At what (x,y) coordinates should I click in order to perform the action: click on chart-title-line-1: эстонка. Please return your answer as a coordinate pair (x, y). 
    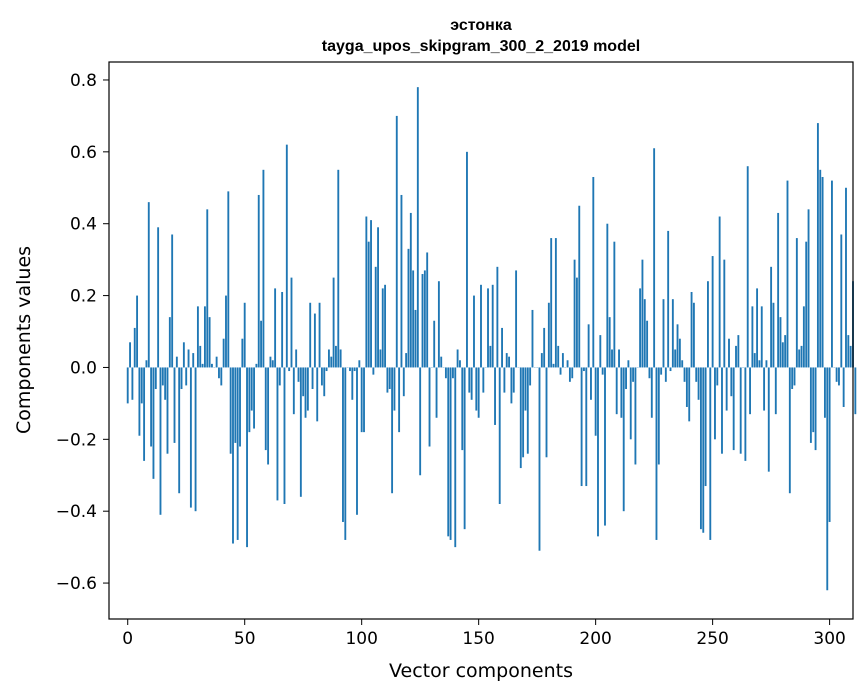
    Looking at the image, I should click on (481, 25).